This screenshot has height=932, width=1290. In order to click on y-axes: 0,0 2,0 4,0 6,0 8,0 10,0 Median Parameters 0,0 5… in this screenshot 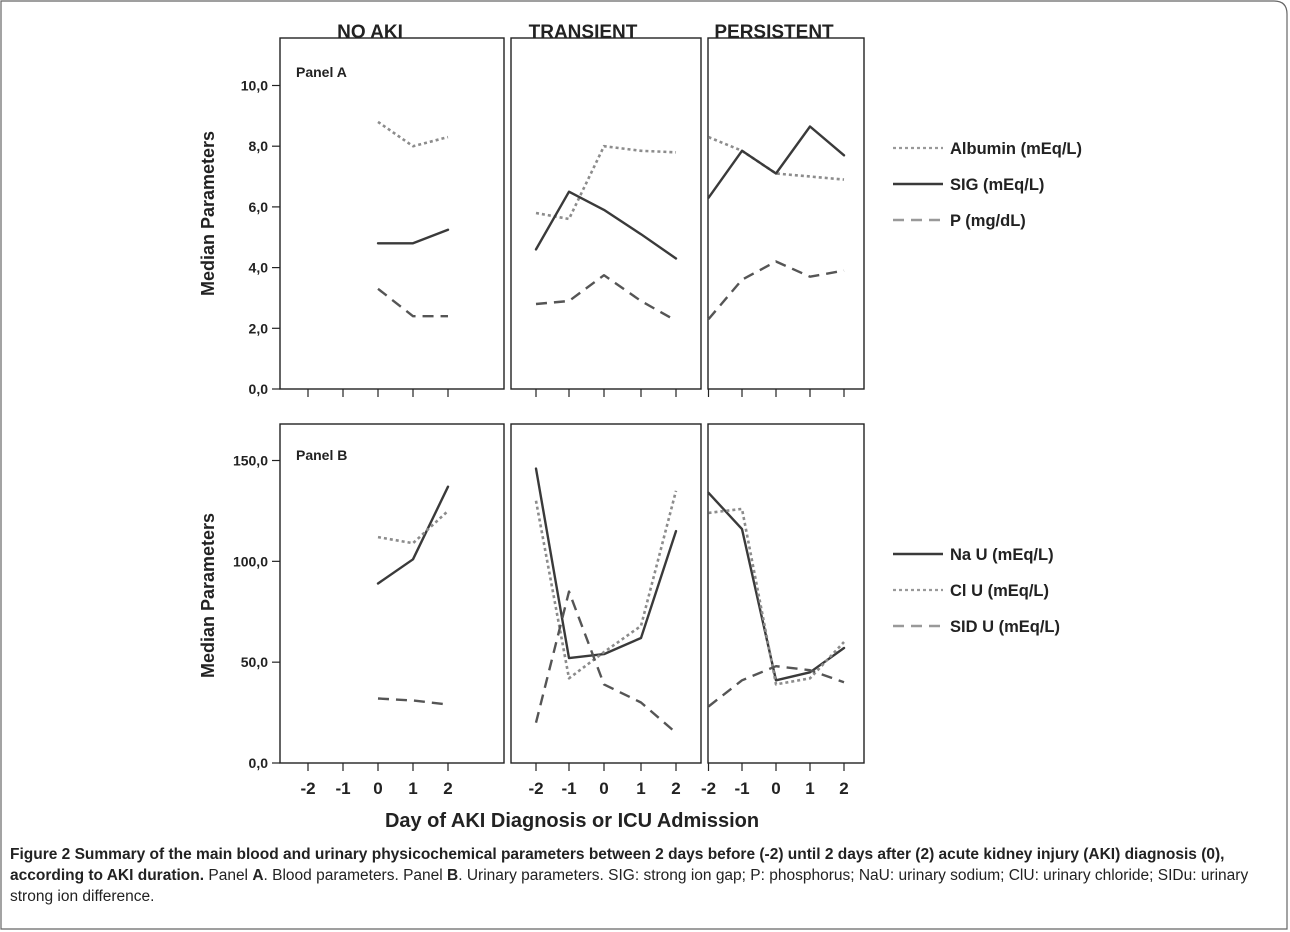, I will do `click(239, 424)`.